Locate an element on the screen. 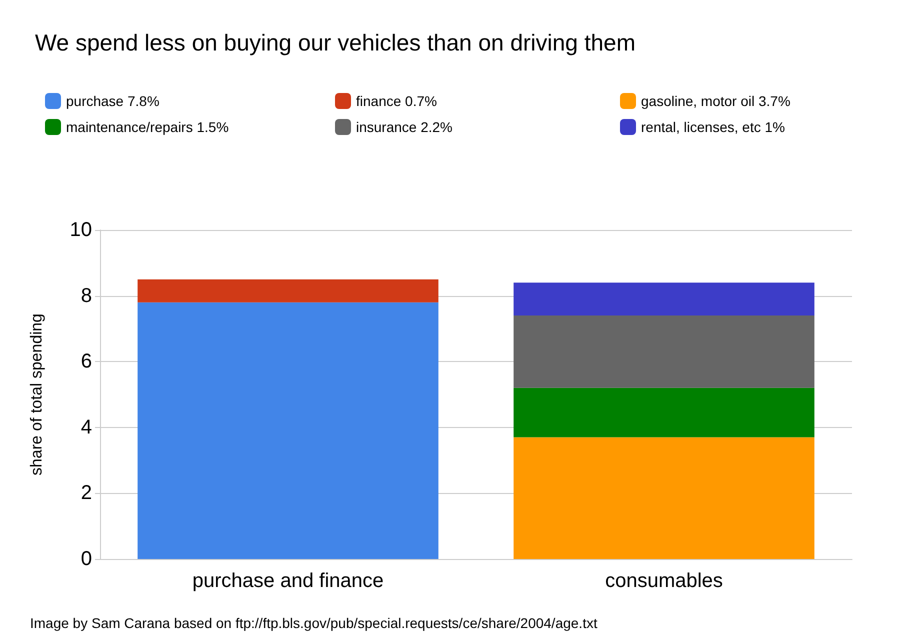 Image resolution: width=897 pixels, height=644 pixels. x-tick-label: purchase and finance is located at coordinates (288, 581).